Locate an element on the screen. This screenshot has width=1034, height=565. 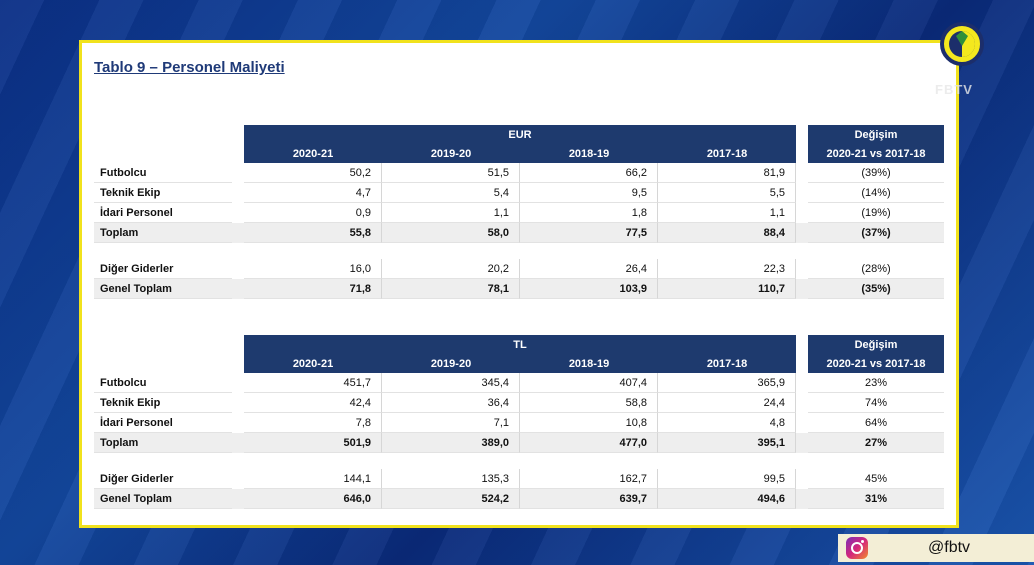
cell-value: 50,2 is located at coordinates (313, 173).